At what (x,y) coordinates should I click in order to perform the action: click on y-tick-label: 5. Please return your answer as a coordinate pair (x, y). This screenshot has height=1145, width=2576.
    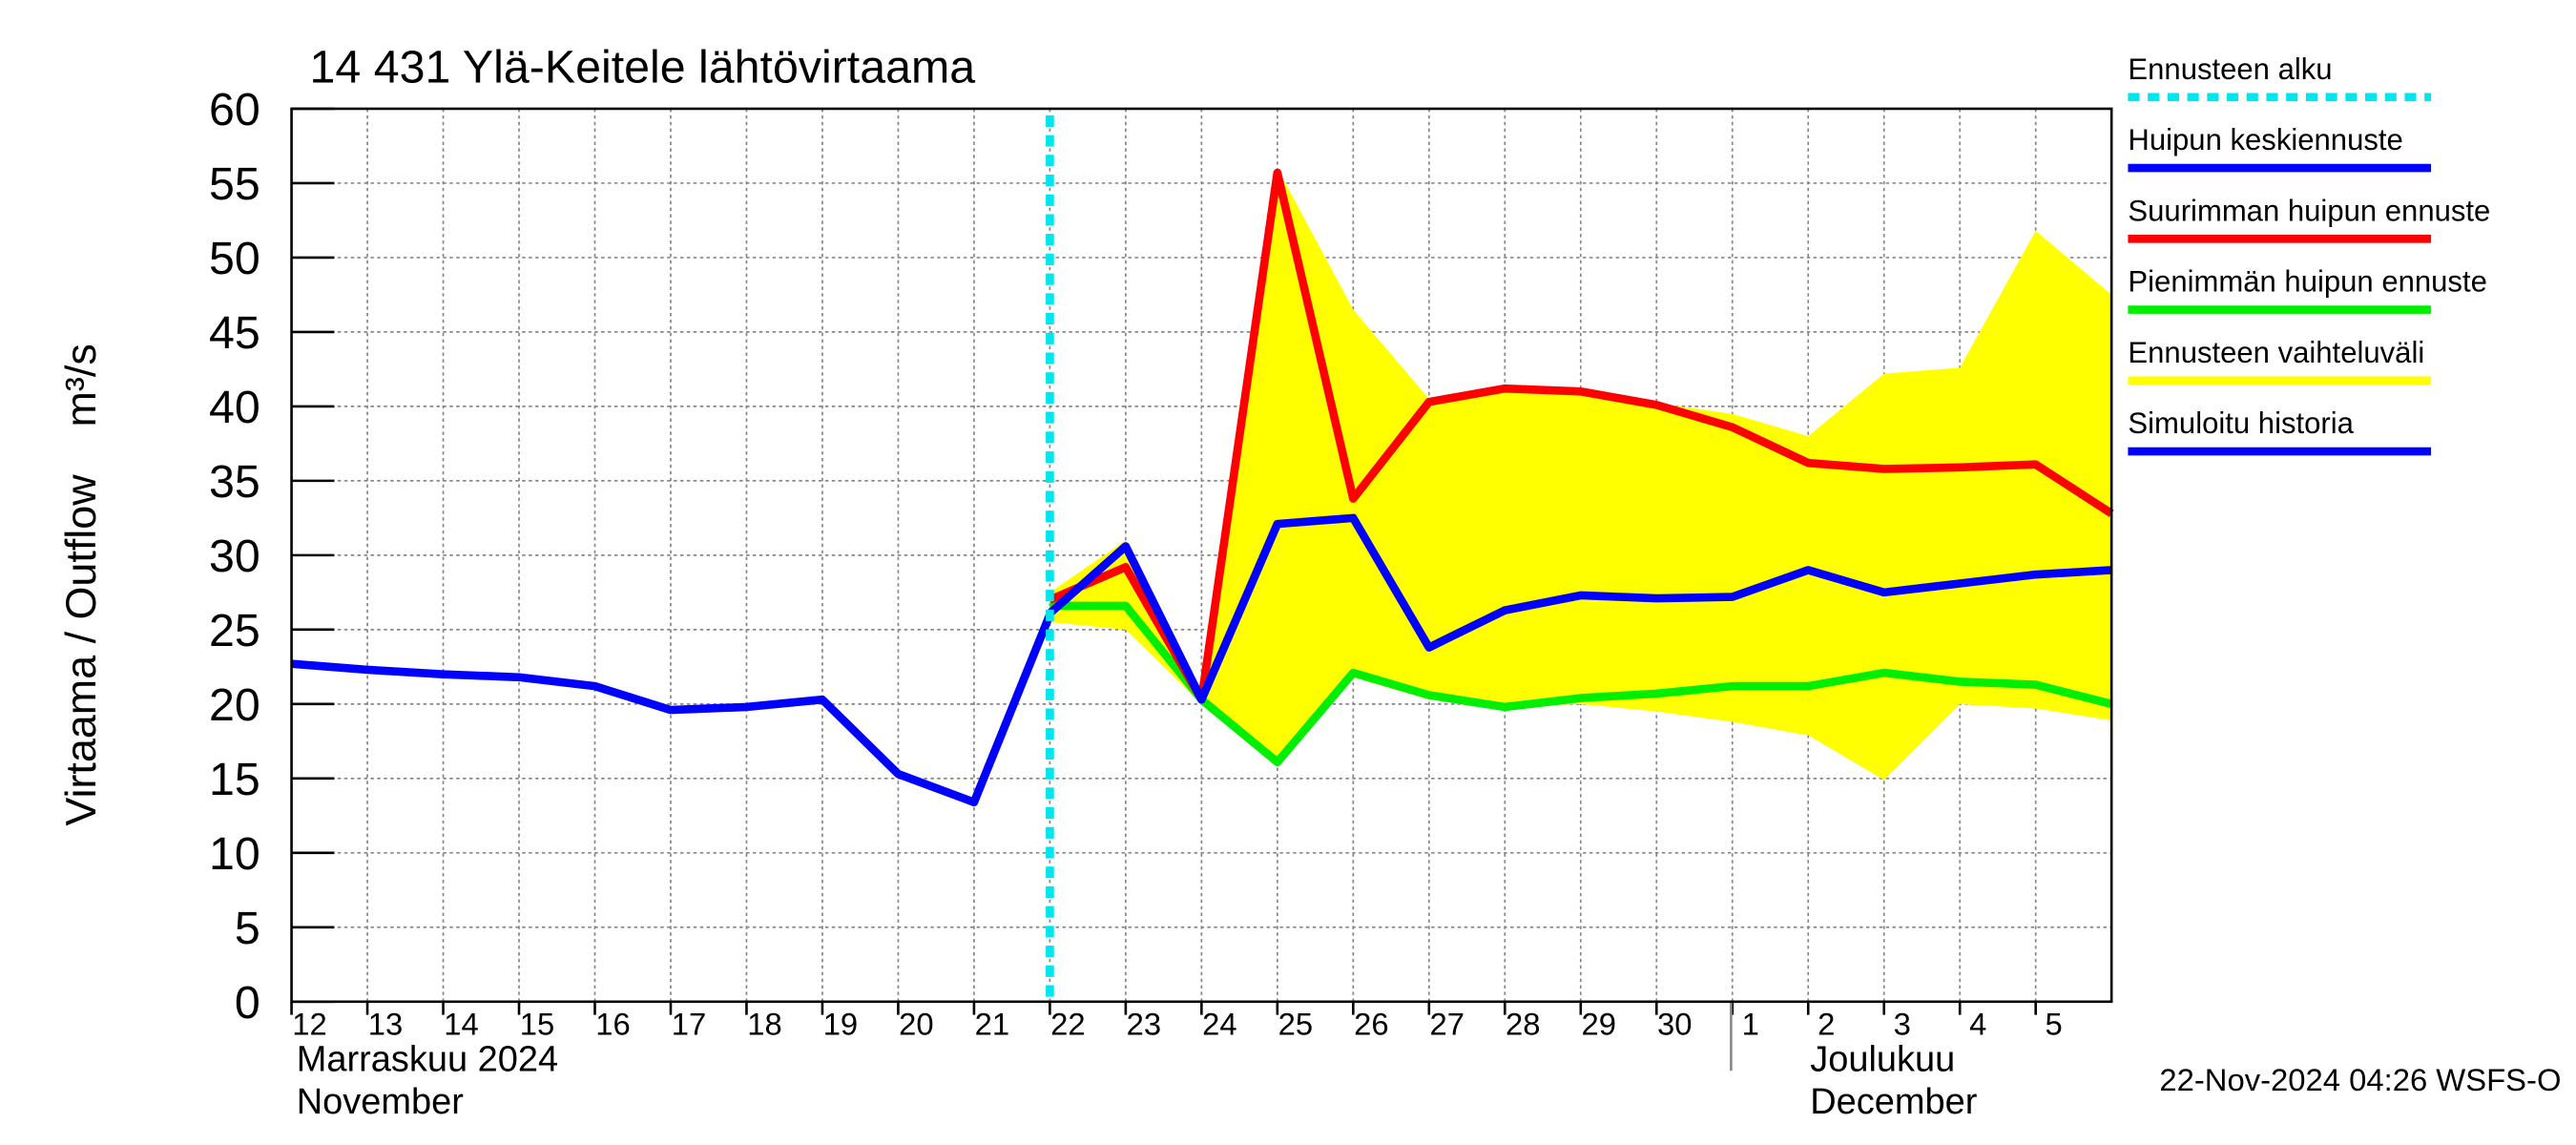
    Looking at the image, I should click on (247, 929).